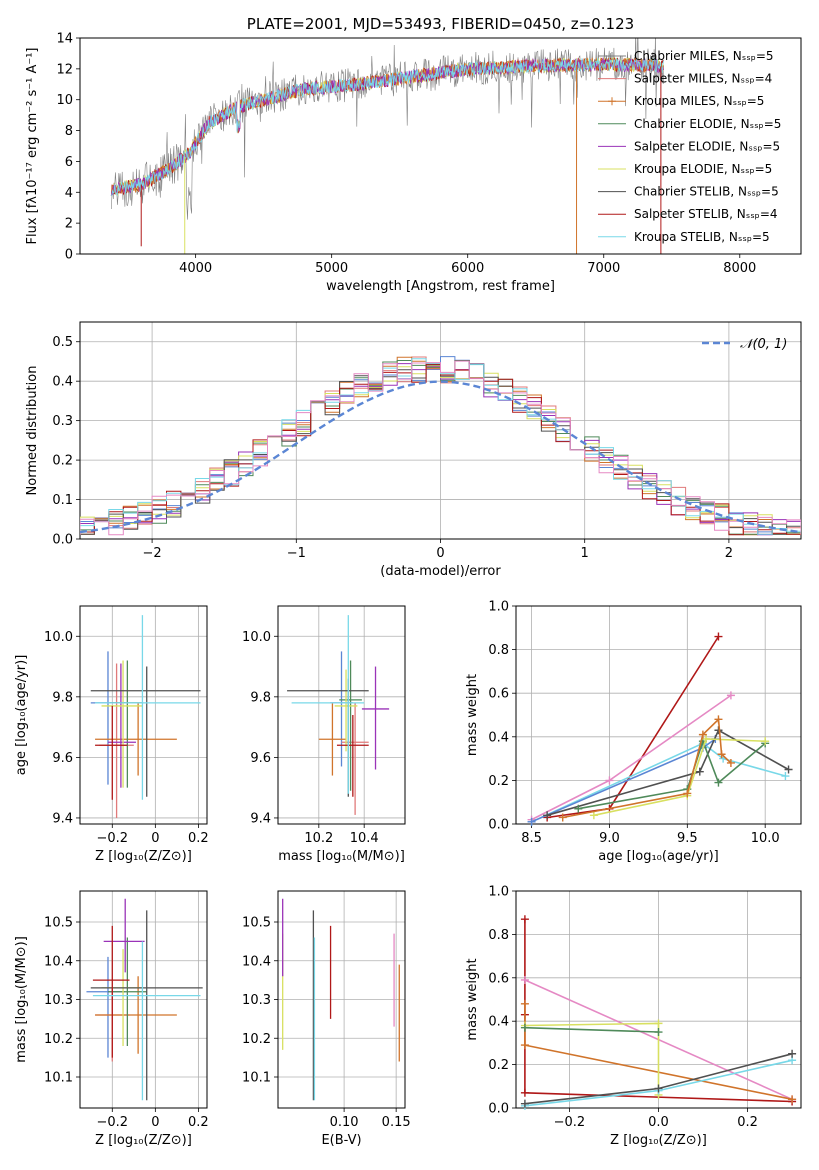  What do you see at coordinates (763, 344) in the screenshot?
I see `legend-entry: 𝒩(0, 1)` at bounding box center [763, 344].